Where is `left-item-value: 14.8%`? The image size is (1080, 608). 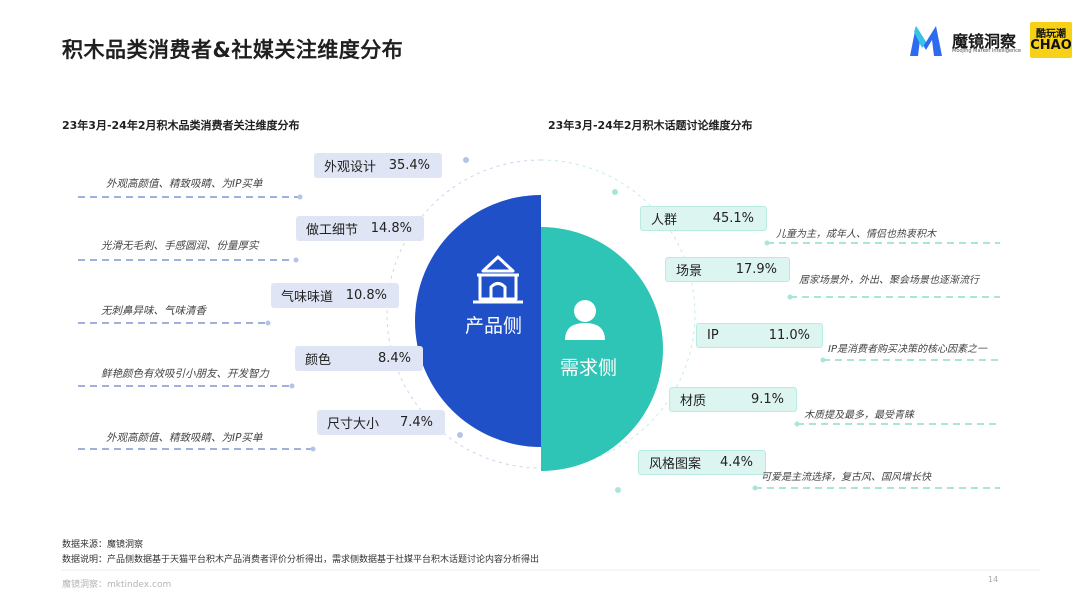 left-item-value: 14.8% is located at coordinates (391, 228).